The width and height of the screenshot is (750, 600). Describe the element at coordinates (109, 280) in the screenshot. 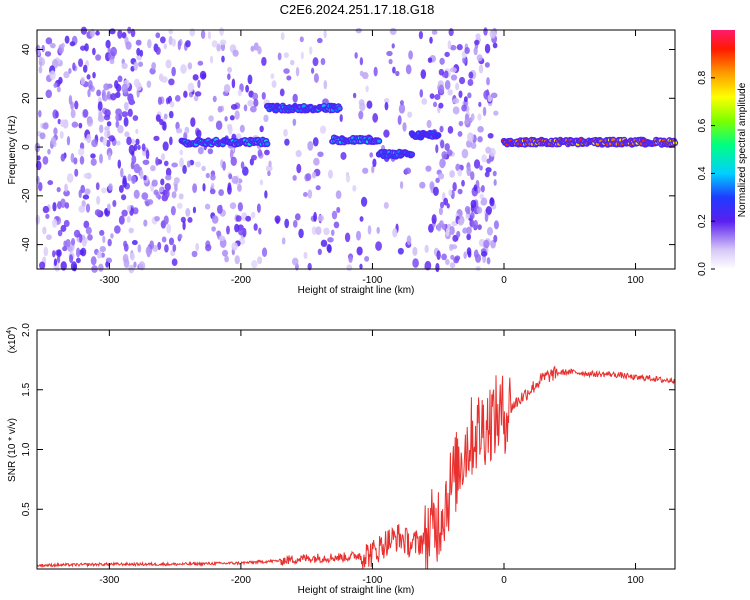

I see `x-tick-label: -300` at that location.